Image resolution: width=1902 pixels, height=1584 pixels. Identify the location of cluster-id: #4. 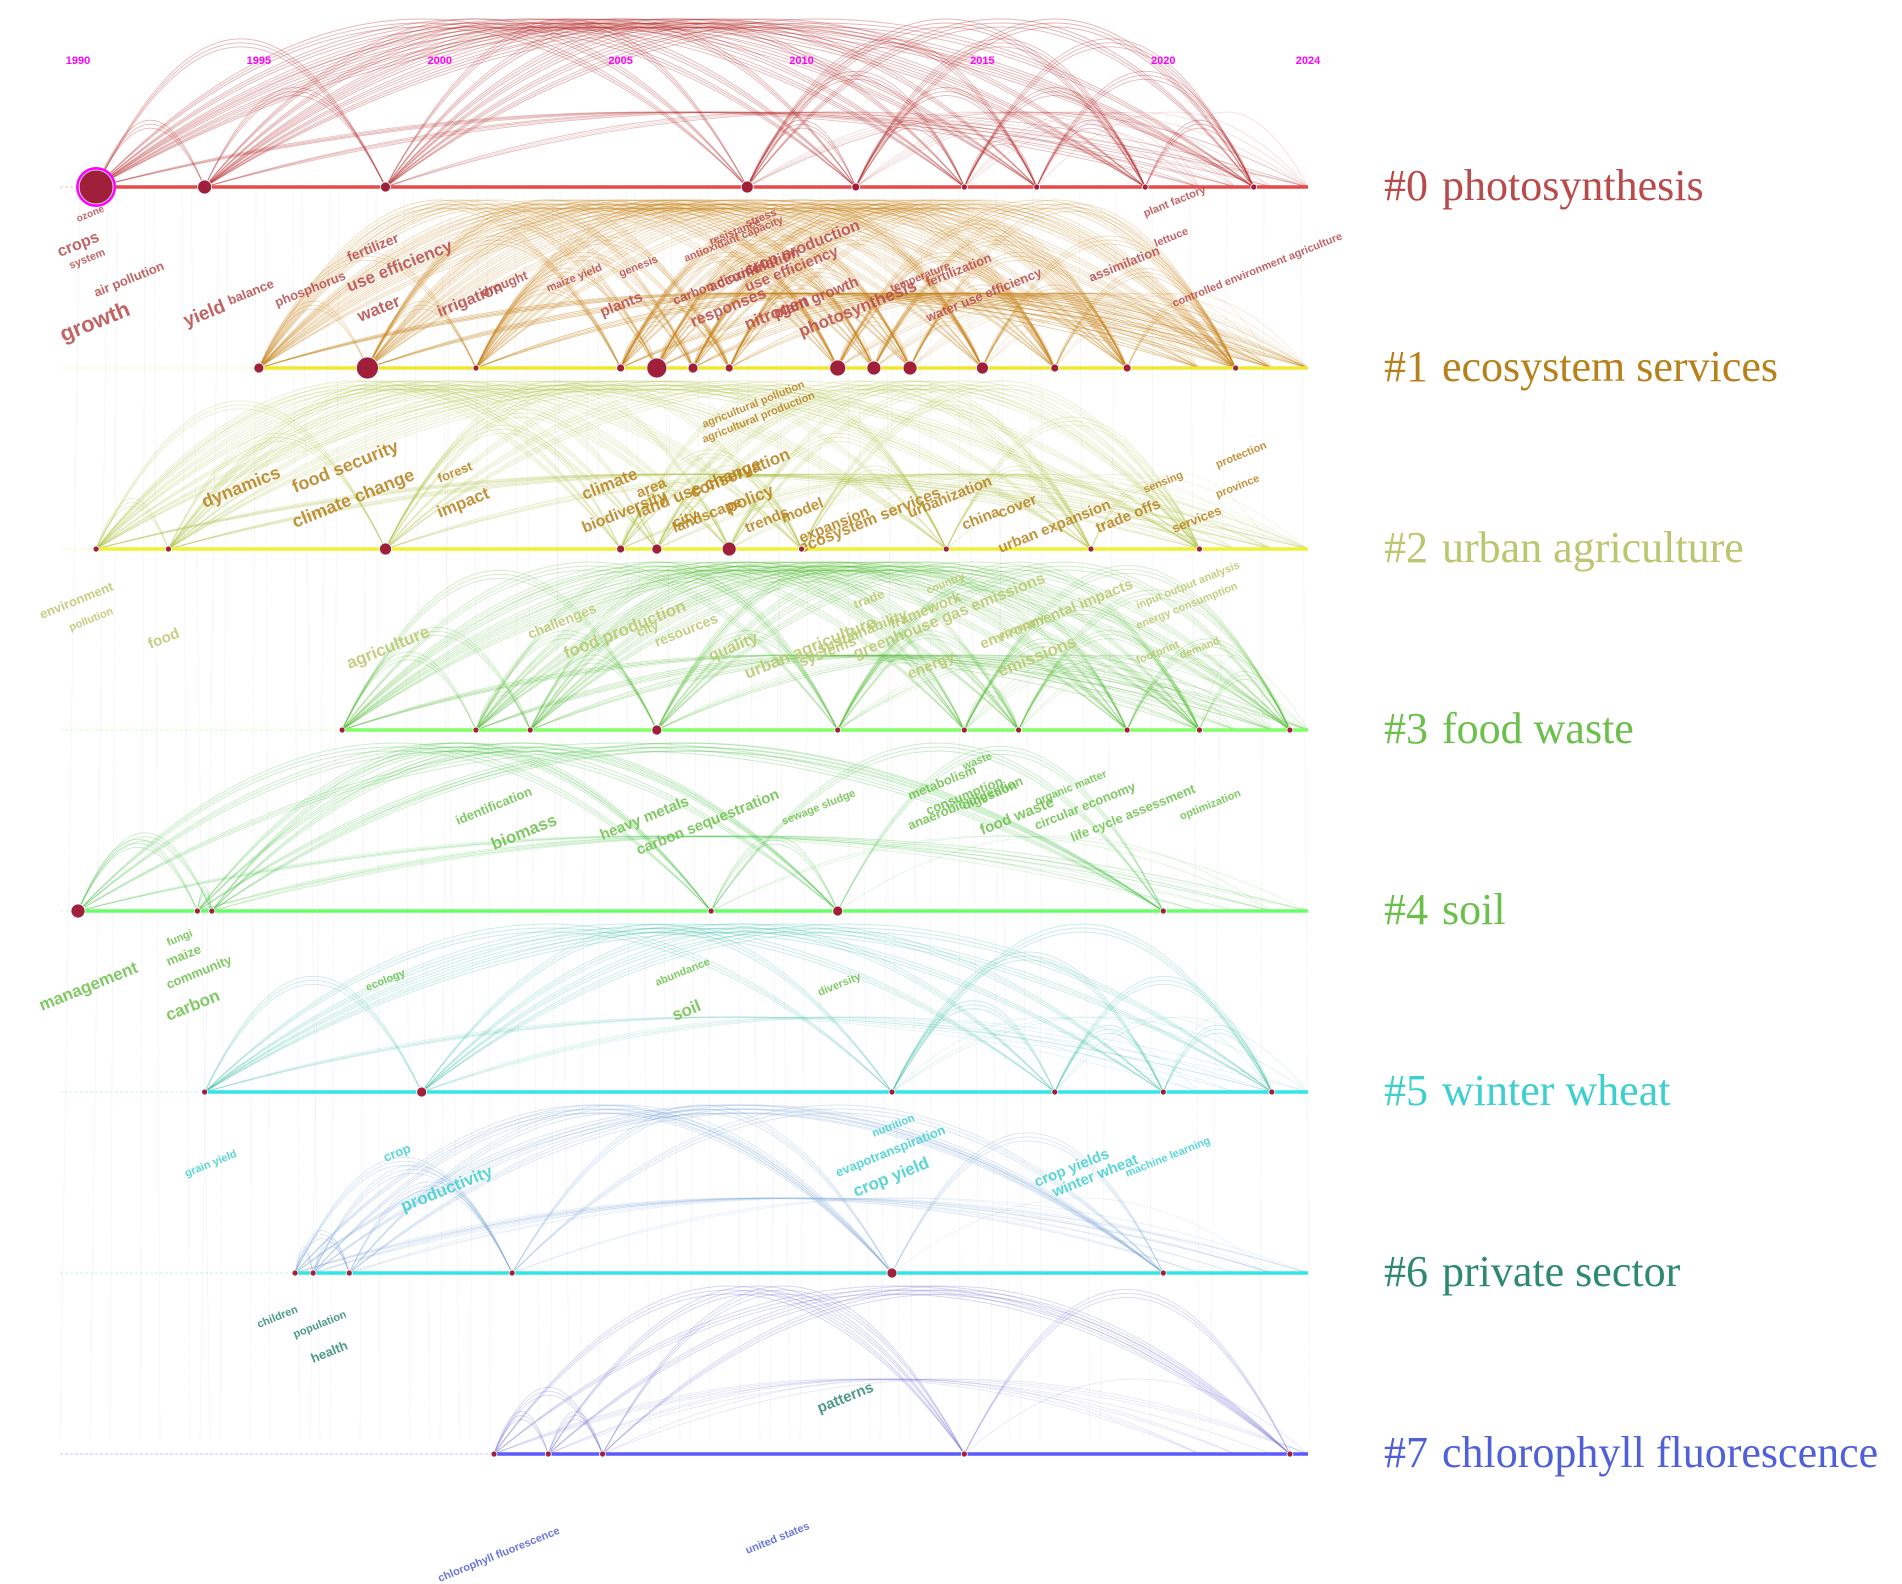
(1406, 909).